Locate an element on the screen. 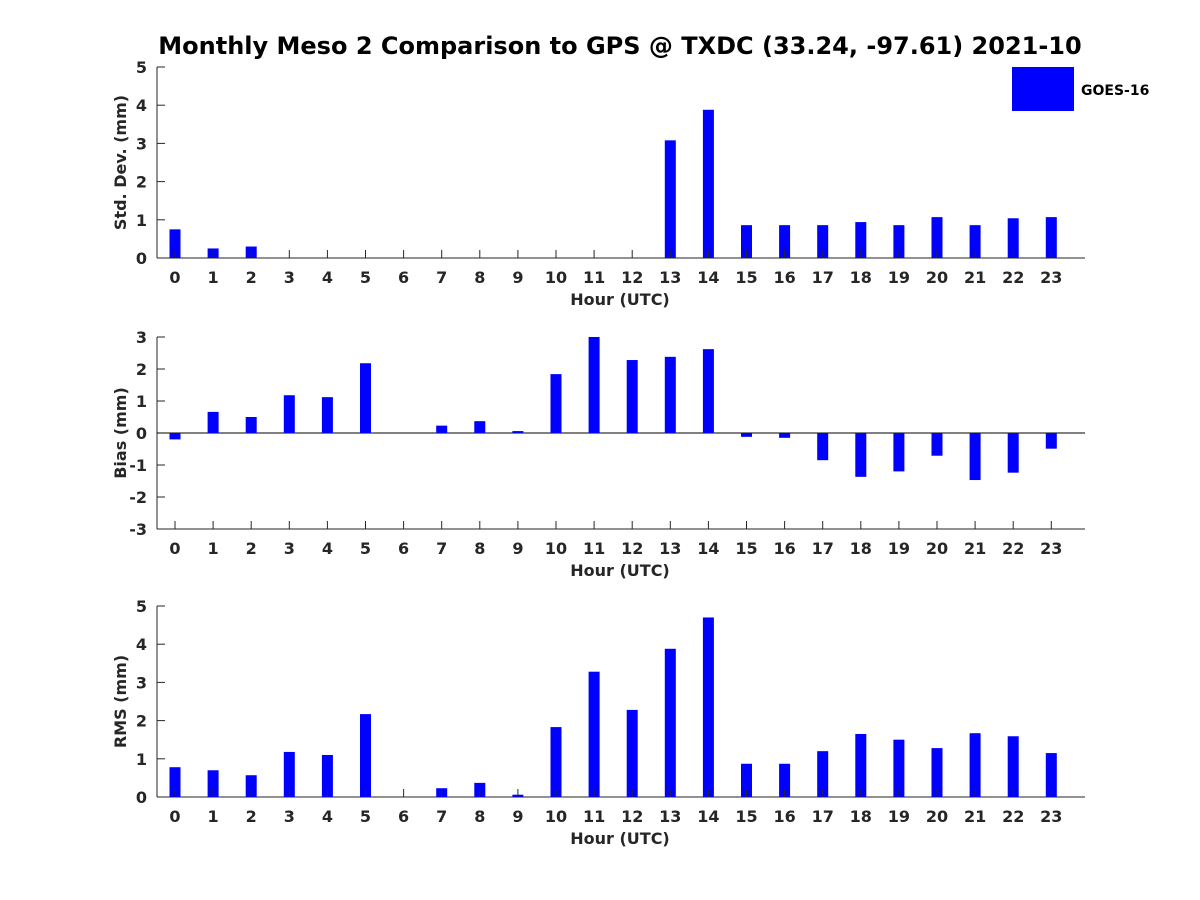  x-tick-label: 22 is located at coordinates (1013, 548).